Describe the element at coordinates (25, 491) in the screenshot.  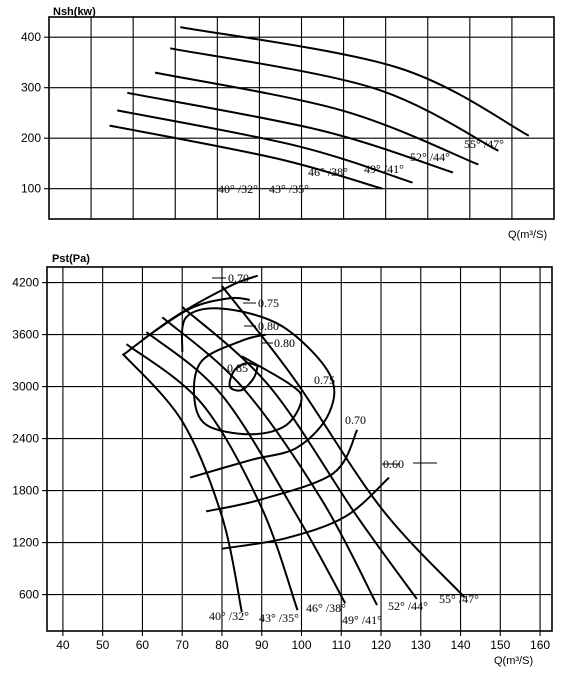
I see `bottom-y-tick-label: 1800` at that location.